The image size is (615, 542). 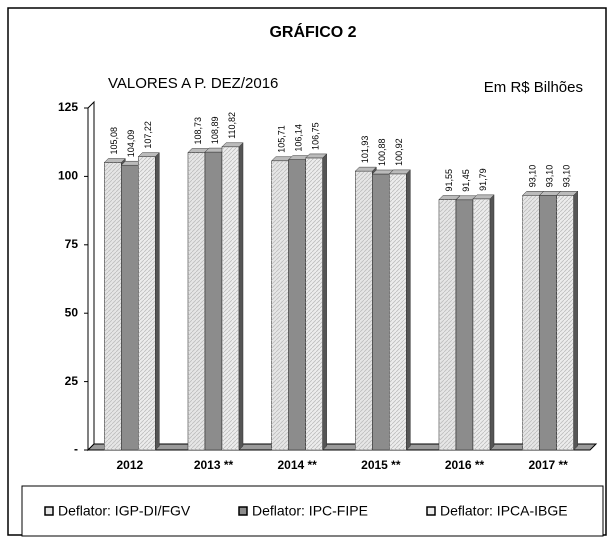 What do you see at coordinates (215, 131) in the screenshot?
I see `value-label: 108,89` at bounding box center [215, 131].